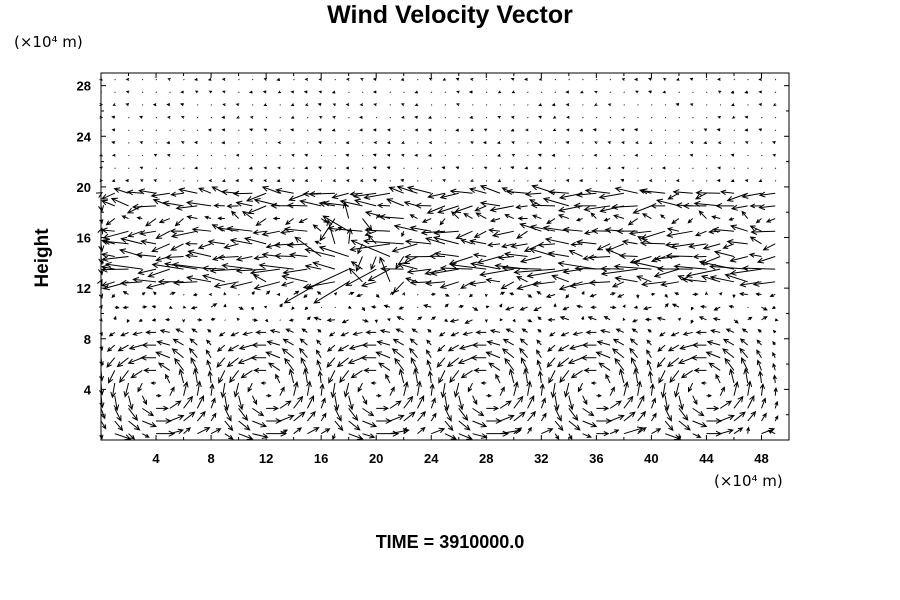 Image resolution: width=900 pixels, height=600 pixels. Describe the element at coordinates (596, 458) in the screenshot. I see `x-tick-label: 36` at that location.